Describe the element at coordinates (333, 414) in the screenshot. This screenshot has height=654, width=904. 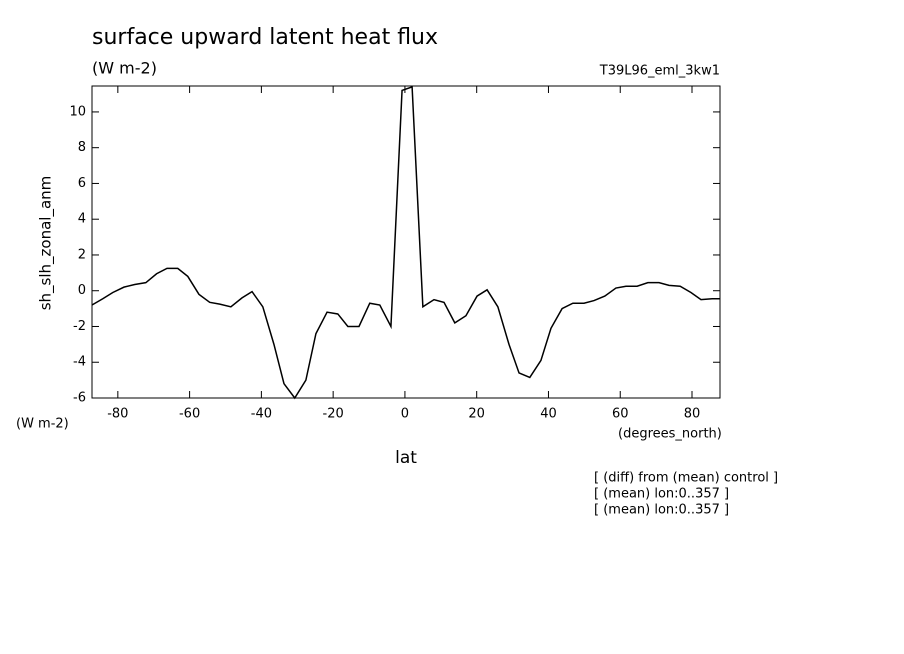
I see `x-tick-label: -20` at that location.